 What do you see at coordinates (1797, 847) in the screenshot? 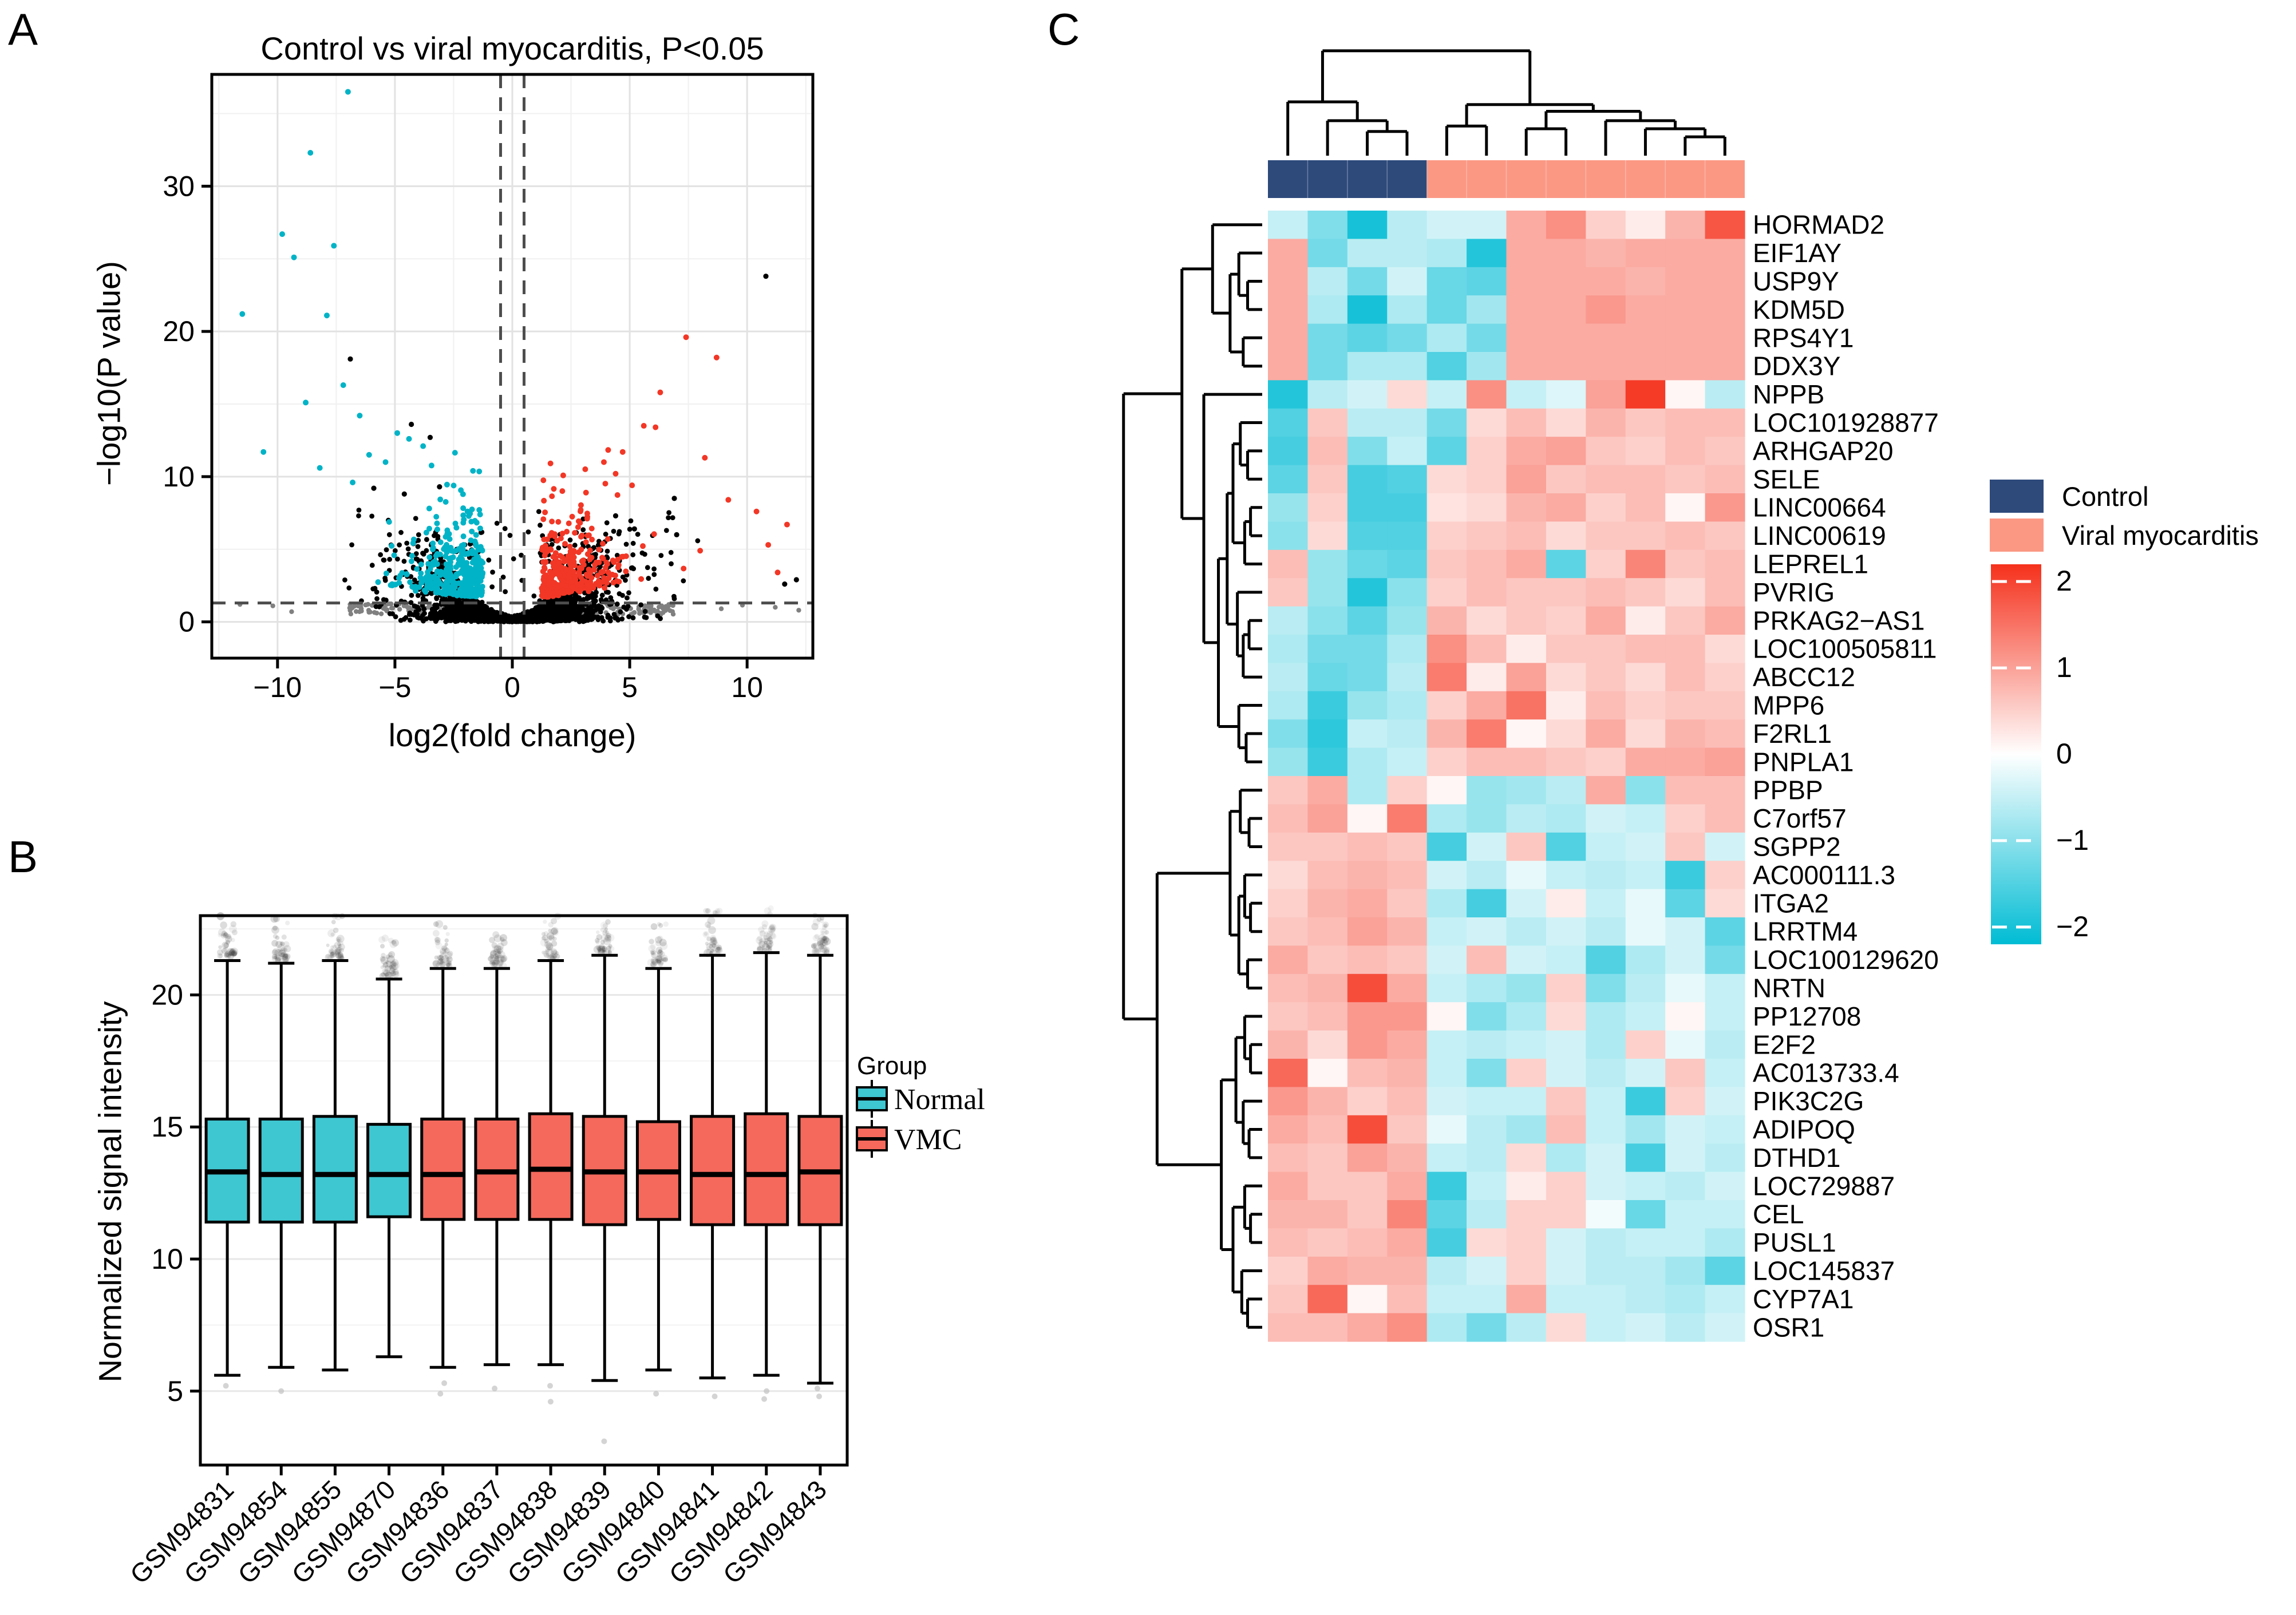
I see `svg-text: SGPP2` at bounding box center [1797, 847].